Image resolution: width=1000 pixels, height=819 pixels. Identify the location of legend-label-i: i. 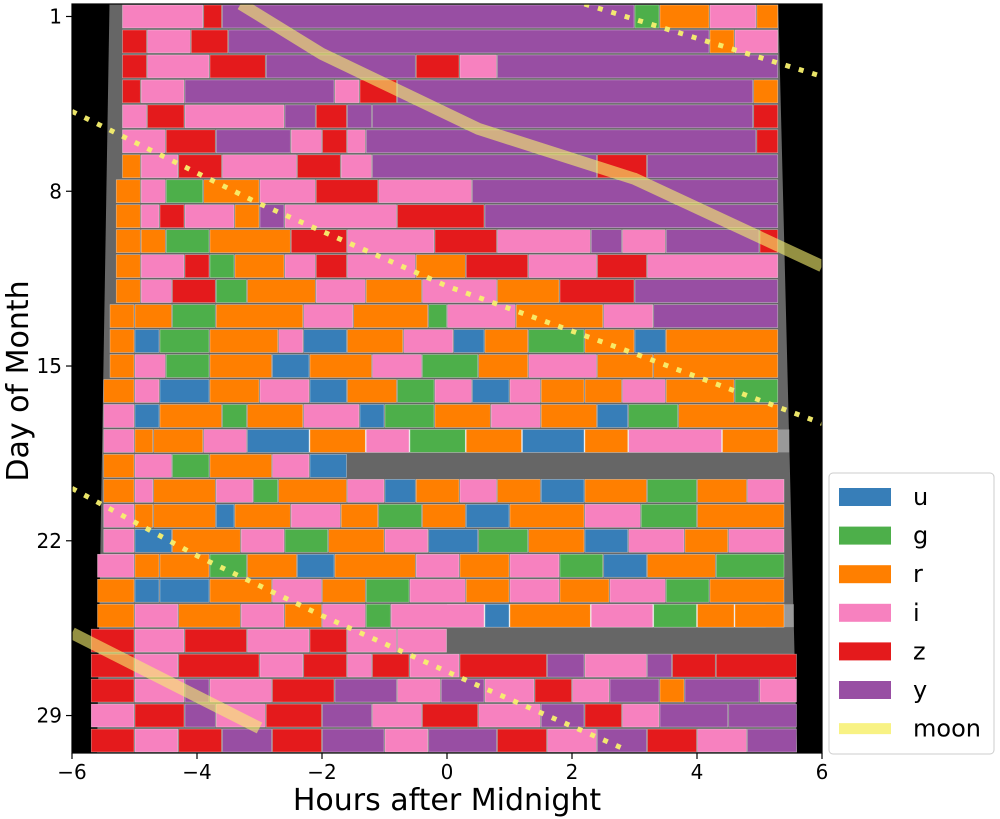
(916, 613).